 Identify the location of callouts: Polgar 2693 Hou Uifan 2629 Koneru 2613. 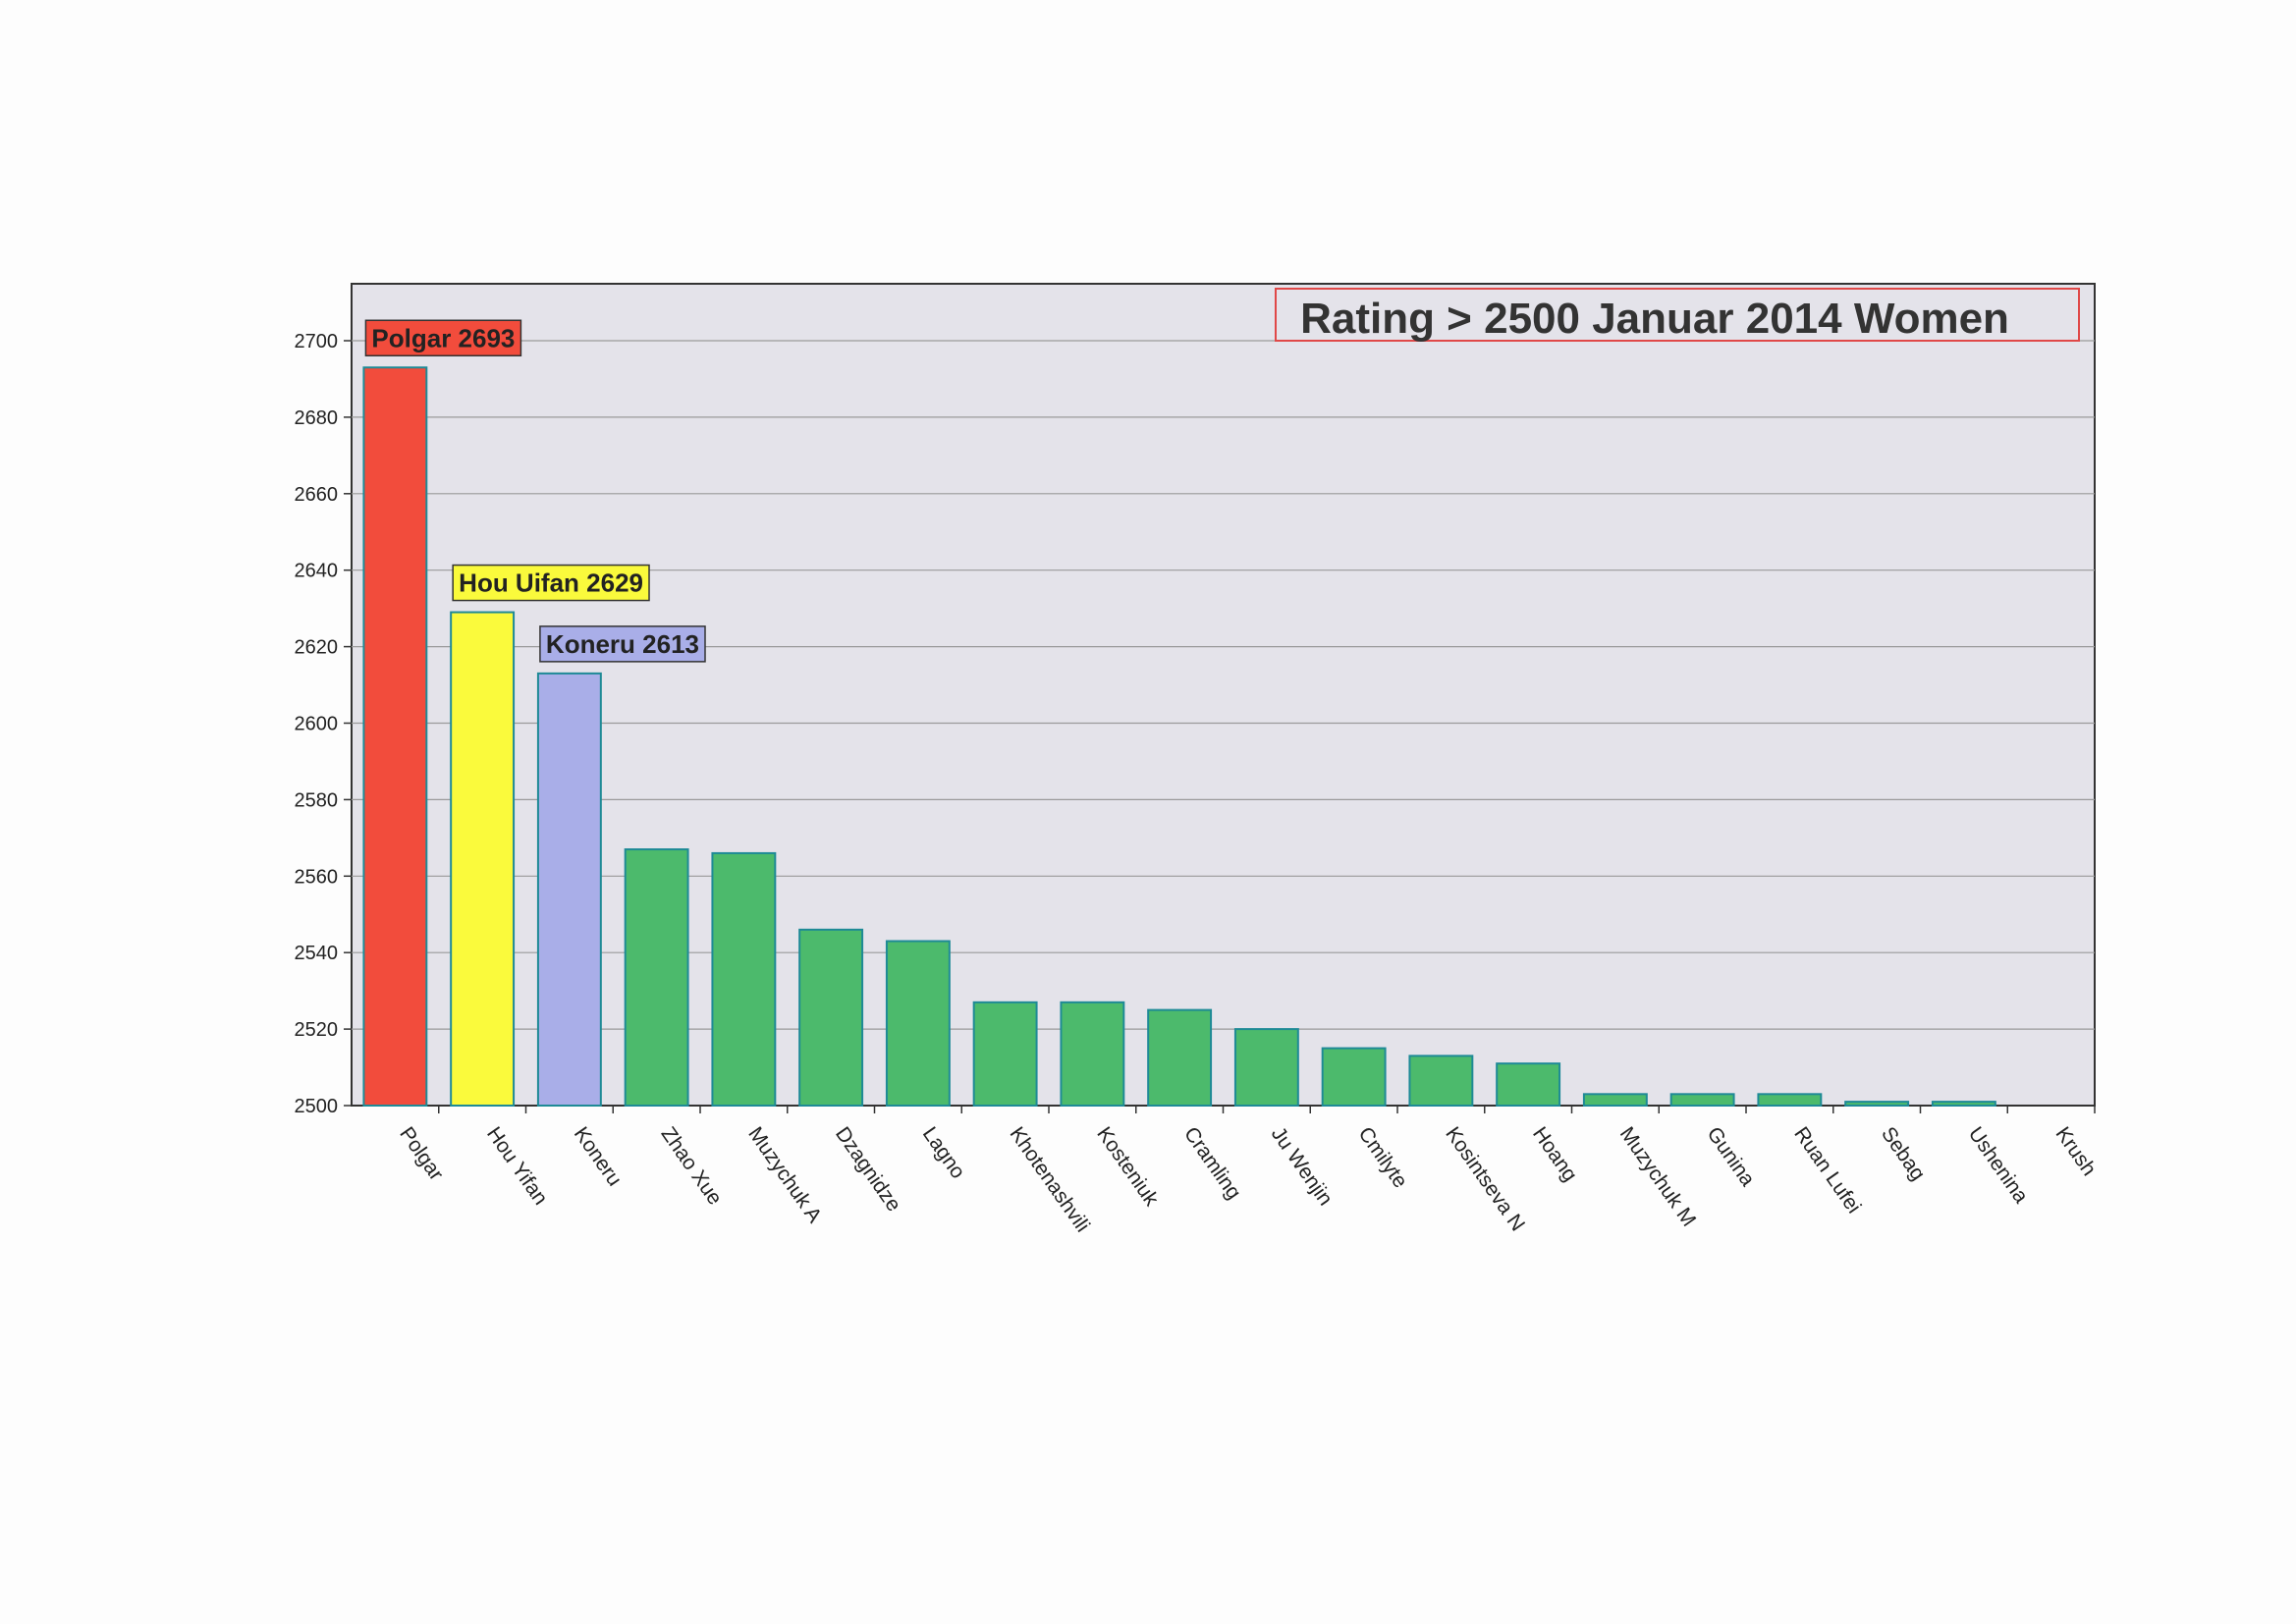
(535, 491).